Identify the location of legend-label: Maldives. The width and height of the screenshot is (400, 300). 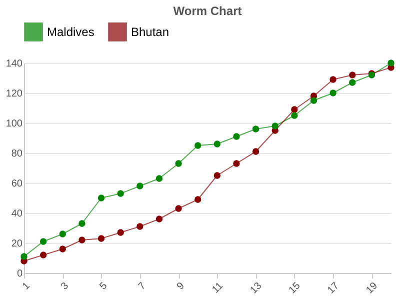
(70, 31).